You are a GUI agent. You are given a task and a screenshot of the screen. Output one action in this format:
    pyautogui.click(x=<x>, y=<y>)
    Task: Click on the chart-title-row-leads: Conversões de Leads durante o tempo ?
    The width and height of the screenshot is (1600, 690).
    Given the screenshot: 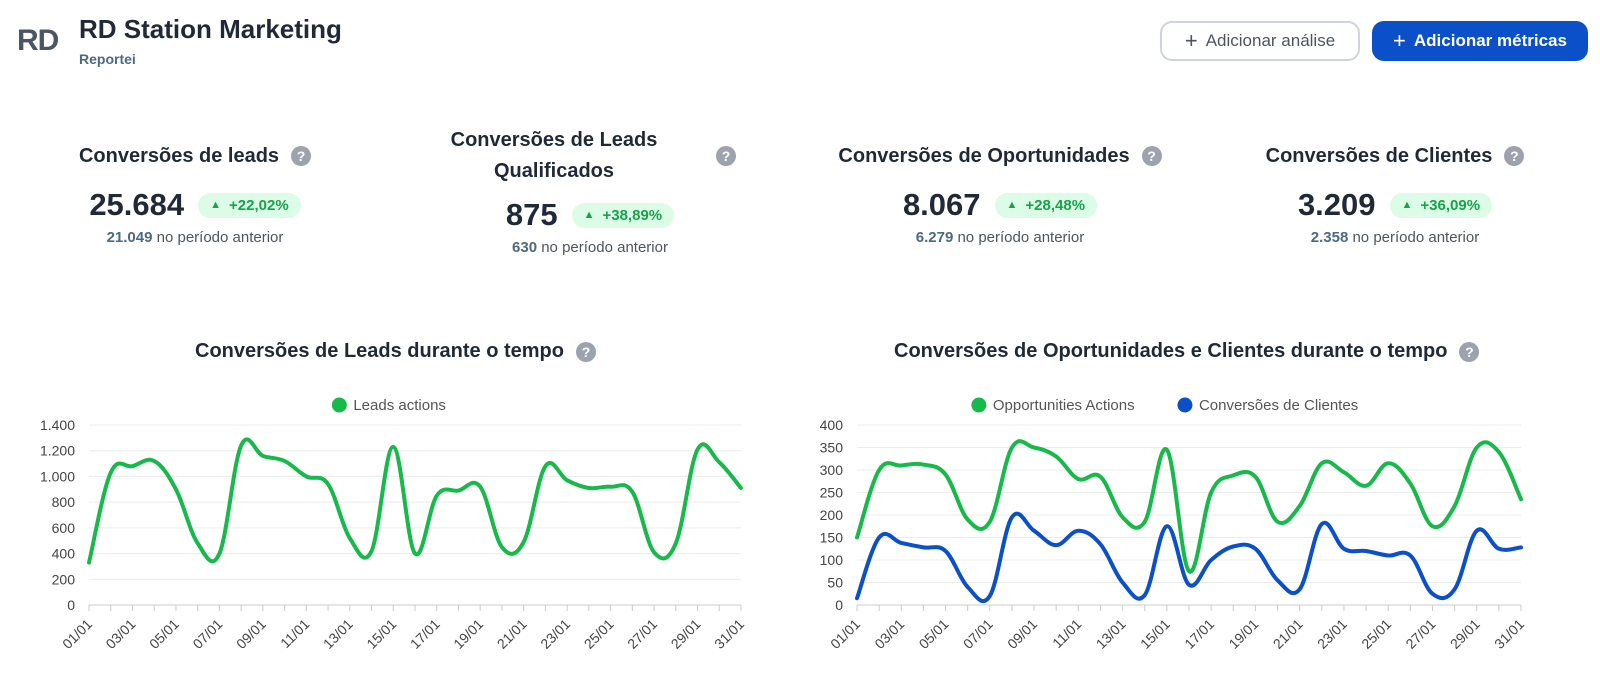 What is the action you would take?
    pyautogui.click(x=395, y=351)
    